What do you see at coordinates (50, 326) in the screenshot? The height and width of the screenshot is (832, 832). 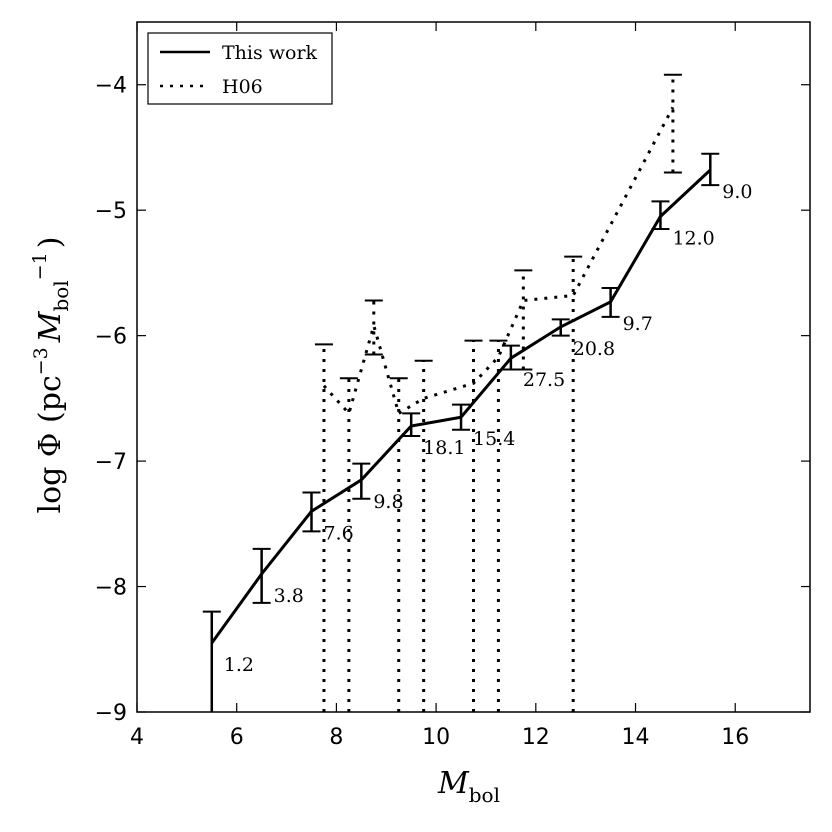 I see `y-axis-label-mid: M` at bounding box center [50, 326].